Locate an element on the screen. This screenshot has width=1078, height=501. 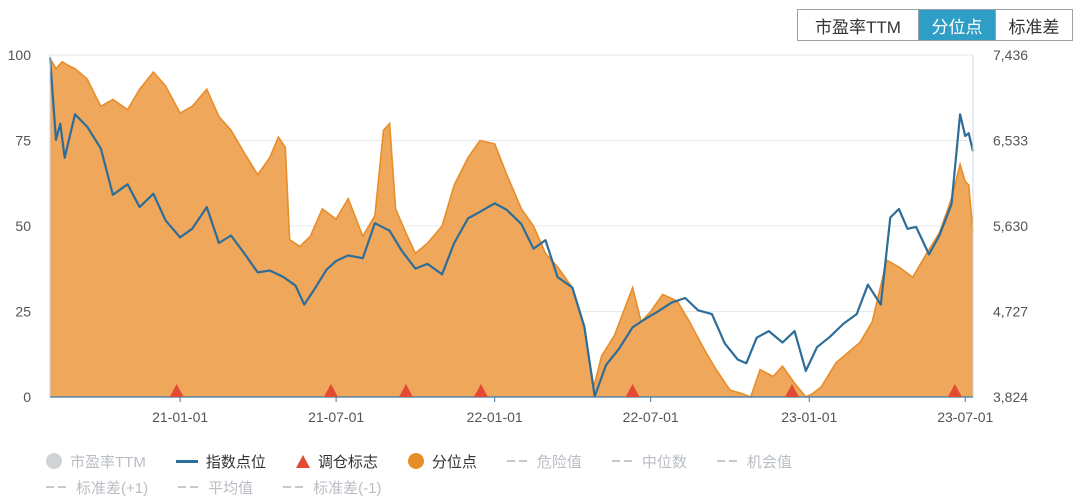
legend-median: 中位数 is located at coordinates (649, 461).